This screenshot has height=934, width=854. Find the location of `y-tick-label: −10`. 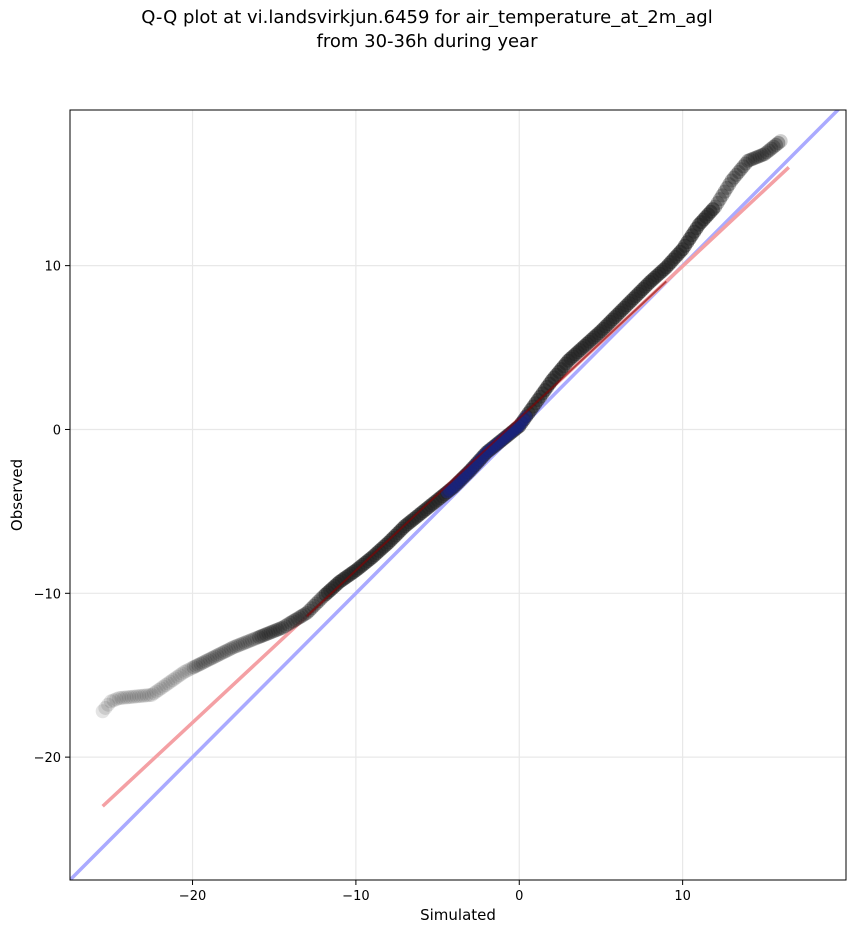

y-tick-label: −10 is located at coordinates (47, 594).